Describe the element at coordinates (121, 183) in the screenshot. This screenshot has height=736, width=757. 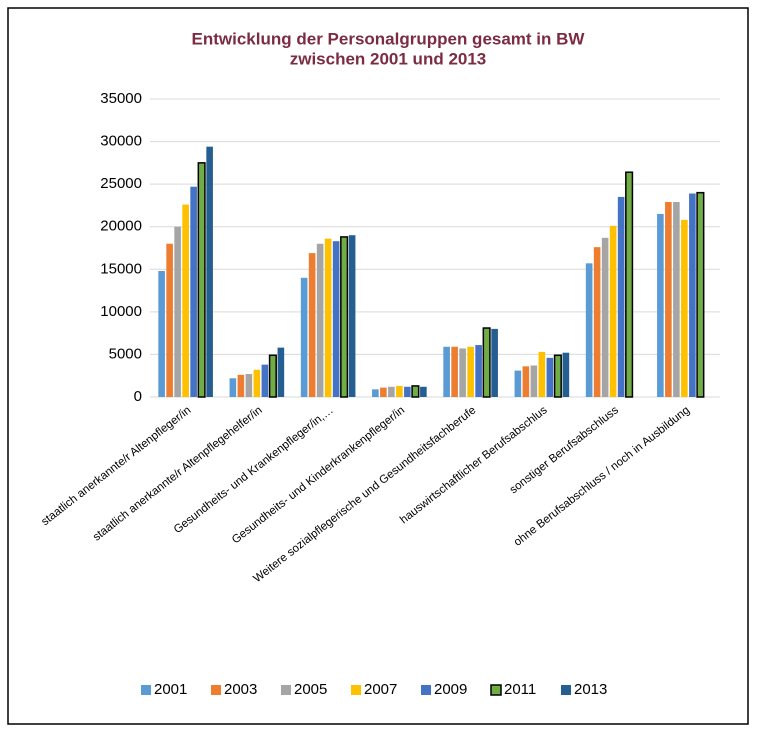
I see `y-tick-label: 25000` at that location.